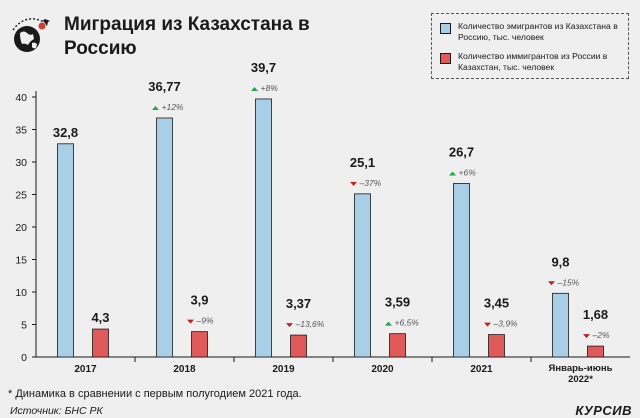 This screenshot has height=418, width=640. I want to click on x-tick-label-line: Январь-июнь, so click(581, 368).